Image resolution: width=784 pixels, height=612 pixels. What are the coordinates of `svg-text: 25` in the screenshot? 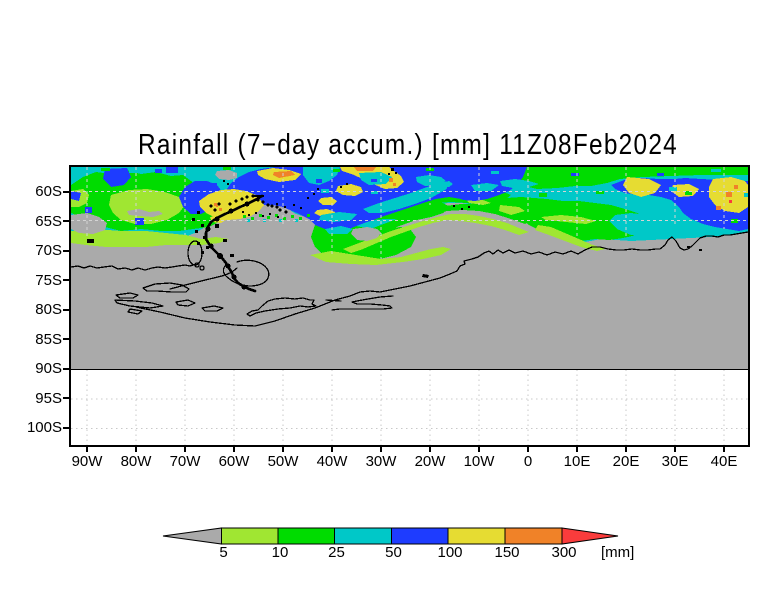 It's located at (336, 552).